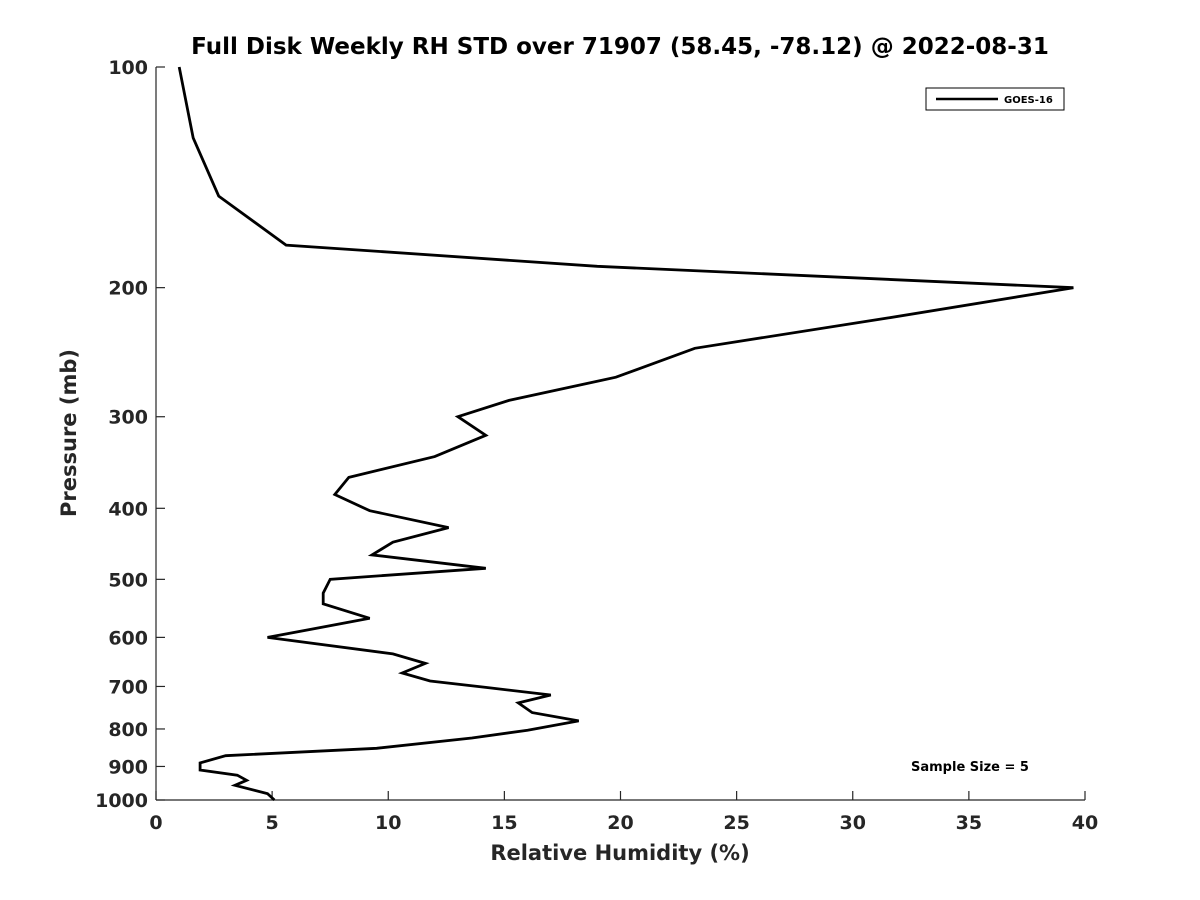 The height and width of the screenshot is (900, 1200). What do you see at coordinates (130, 434) in the screenshot?
I see `y-axis-ticks: 100 200 300 400 500 600 700 800 900 1000` at bounding box center [130, 434].